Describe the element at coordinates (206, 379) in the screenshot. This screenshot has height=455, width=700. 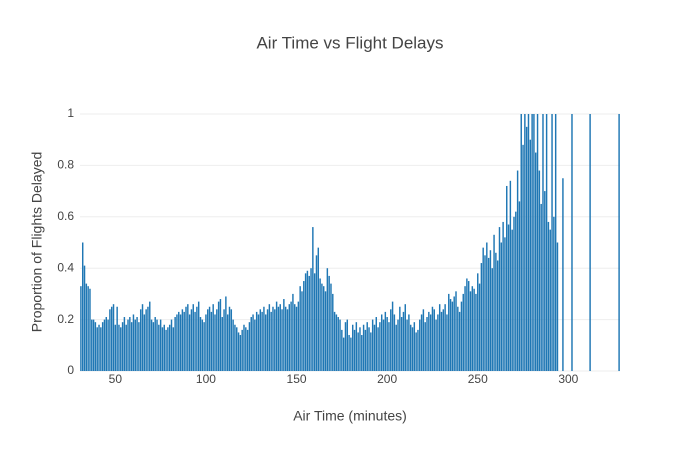
I see `x-tick-label: 100` at that location.